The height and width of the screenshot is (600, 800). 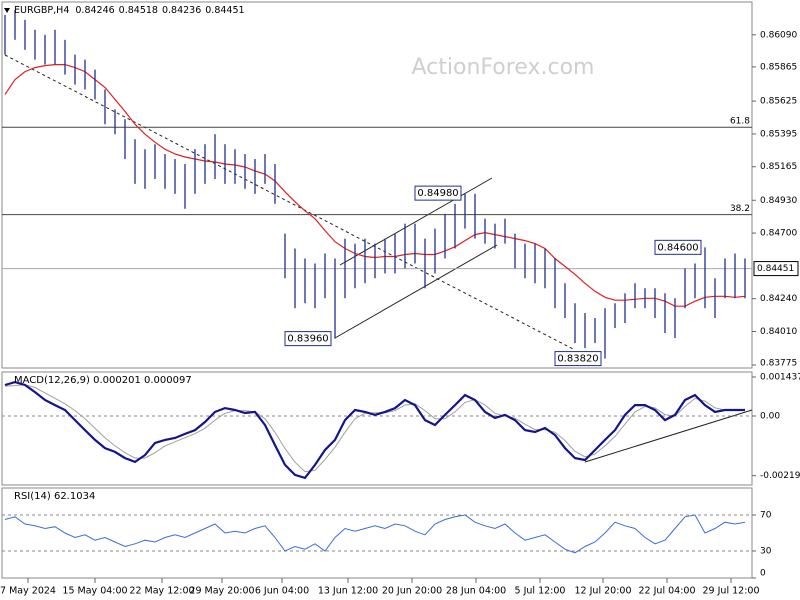 I want to click on panel-title: MACD(12,26,9) 0.000201 0.000097, so click(x=103, y=380).